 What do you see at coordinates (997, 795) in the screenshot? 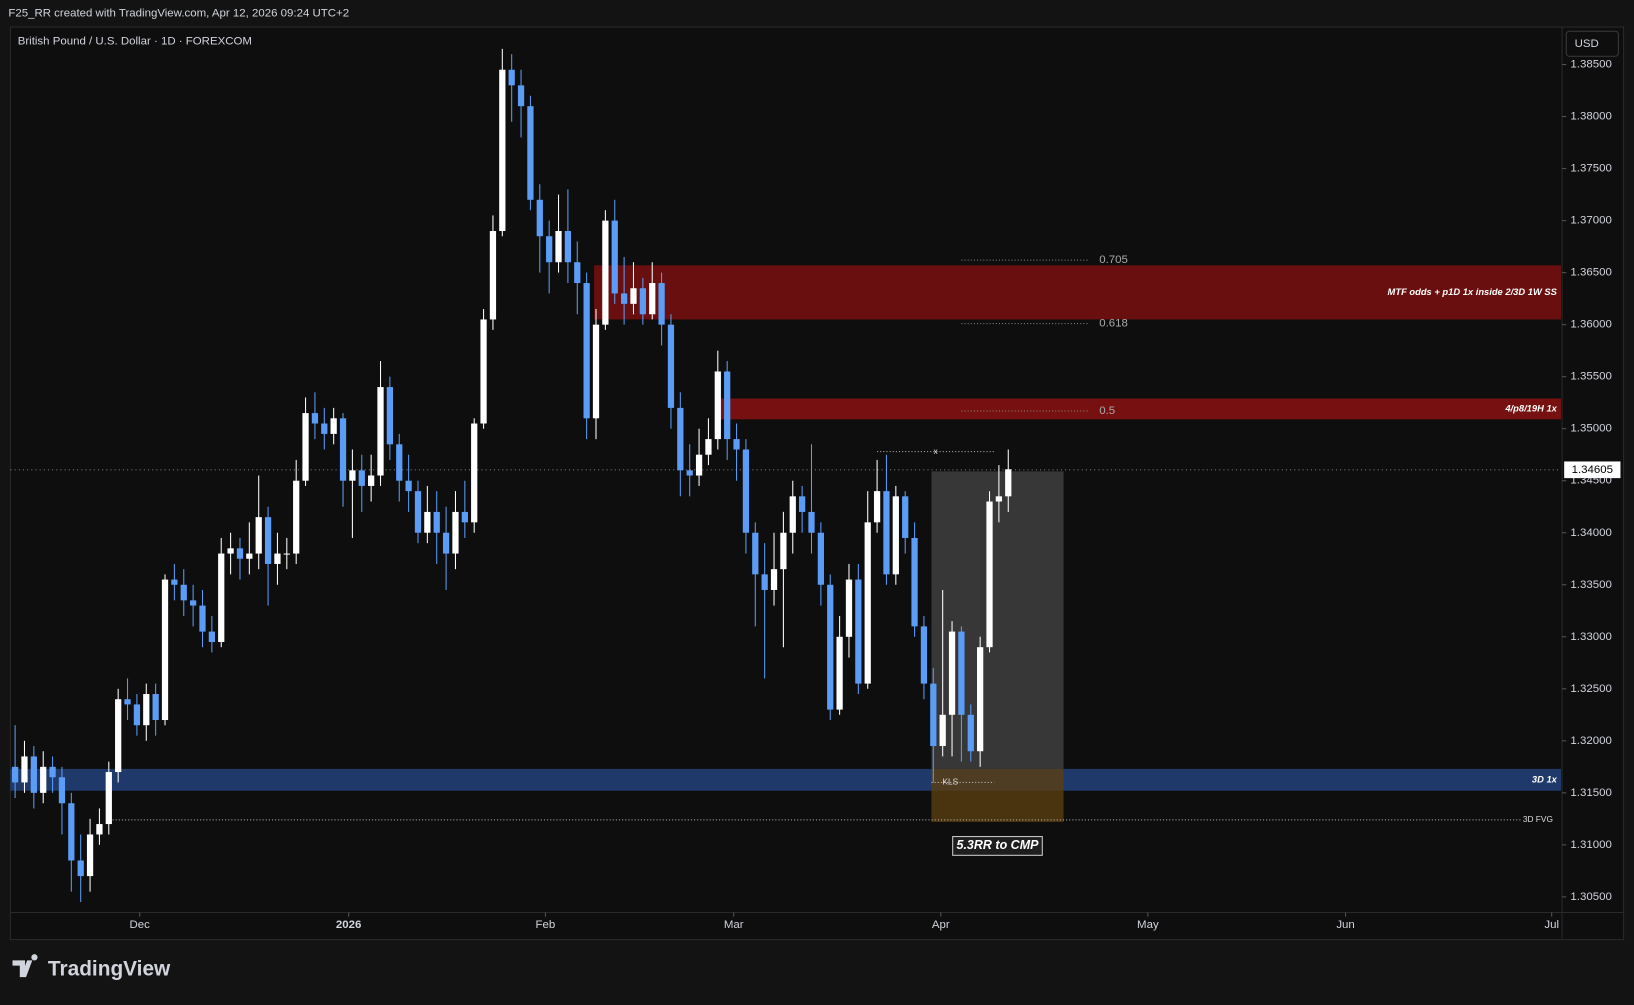
I see `position-risk` at bounding box center [997, 795].